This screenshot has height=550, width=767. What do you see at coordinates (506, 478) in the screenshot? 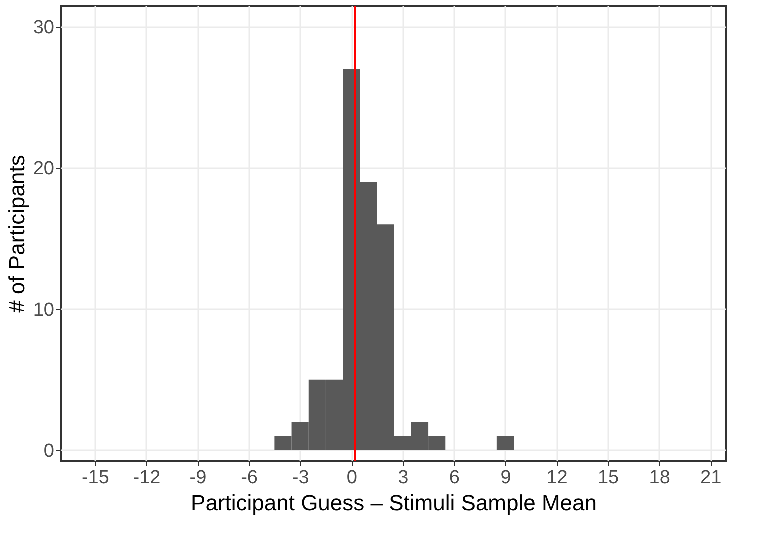
I see `x-tick-label: 9` at bounding box center [506, 478].